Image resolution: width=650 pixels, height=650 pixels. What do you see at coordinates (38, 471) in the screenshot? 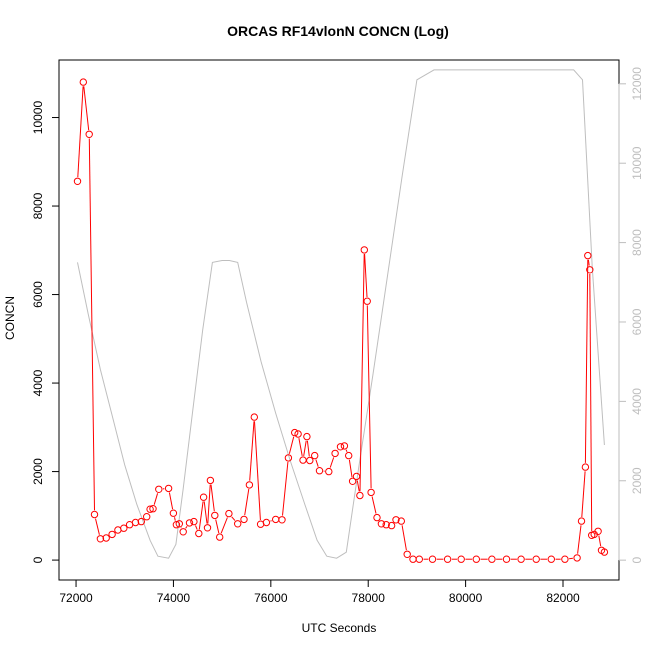
I see `y-tick-label: 2000` at bounding box center [38, 471].